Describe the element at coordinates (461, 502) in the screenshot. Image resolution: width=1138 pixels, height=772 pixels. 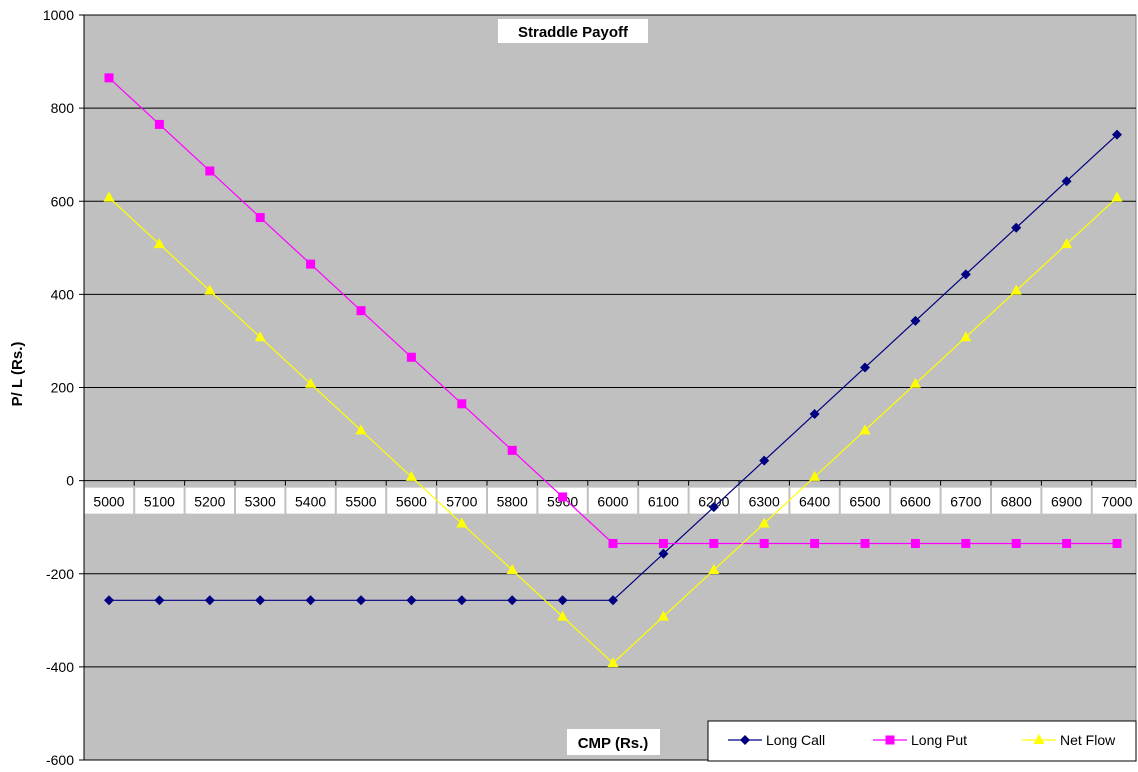
I see `x-tick-label: 5700` at that location.